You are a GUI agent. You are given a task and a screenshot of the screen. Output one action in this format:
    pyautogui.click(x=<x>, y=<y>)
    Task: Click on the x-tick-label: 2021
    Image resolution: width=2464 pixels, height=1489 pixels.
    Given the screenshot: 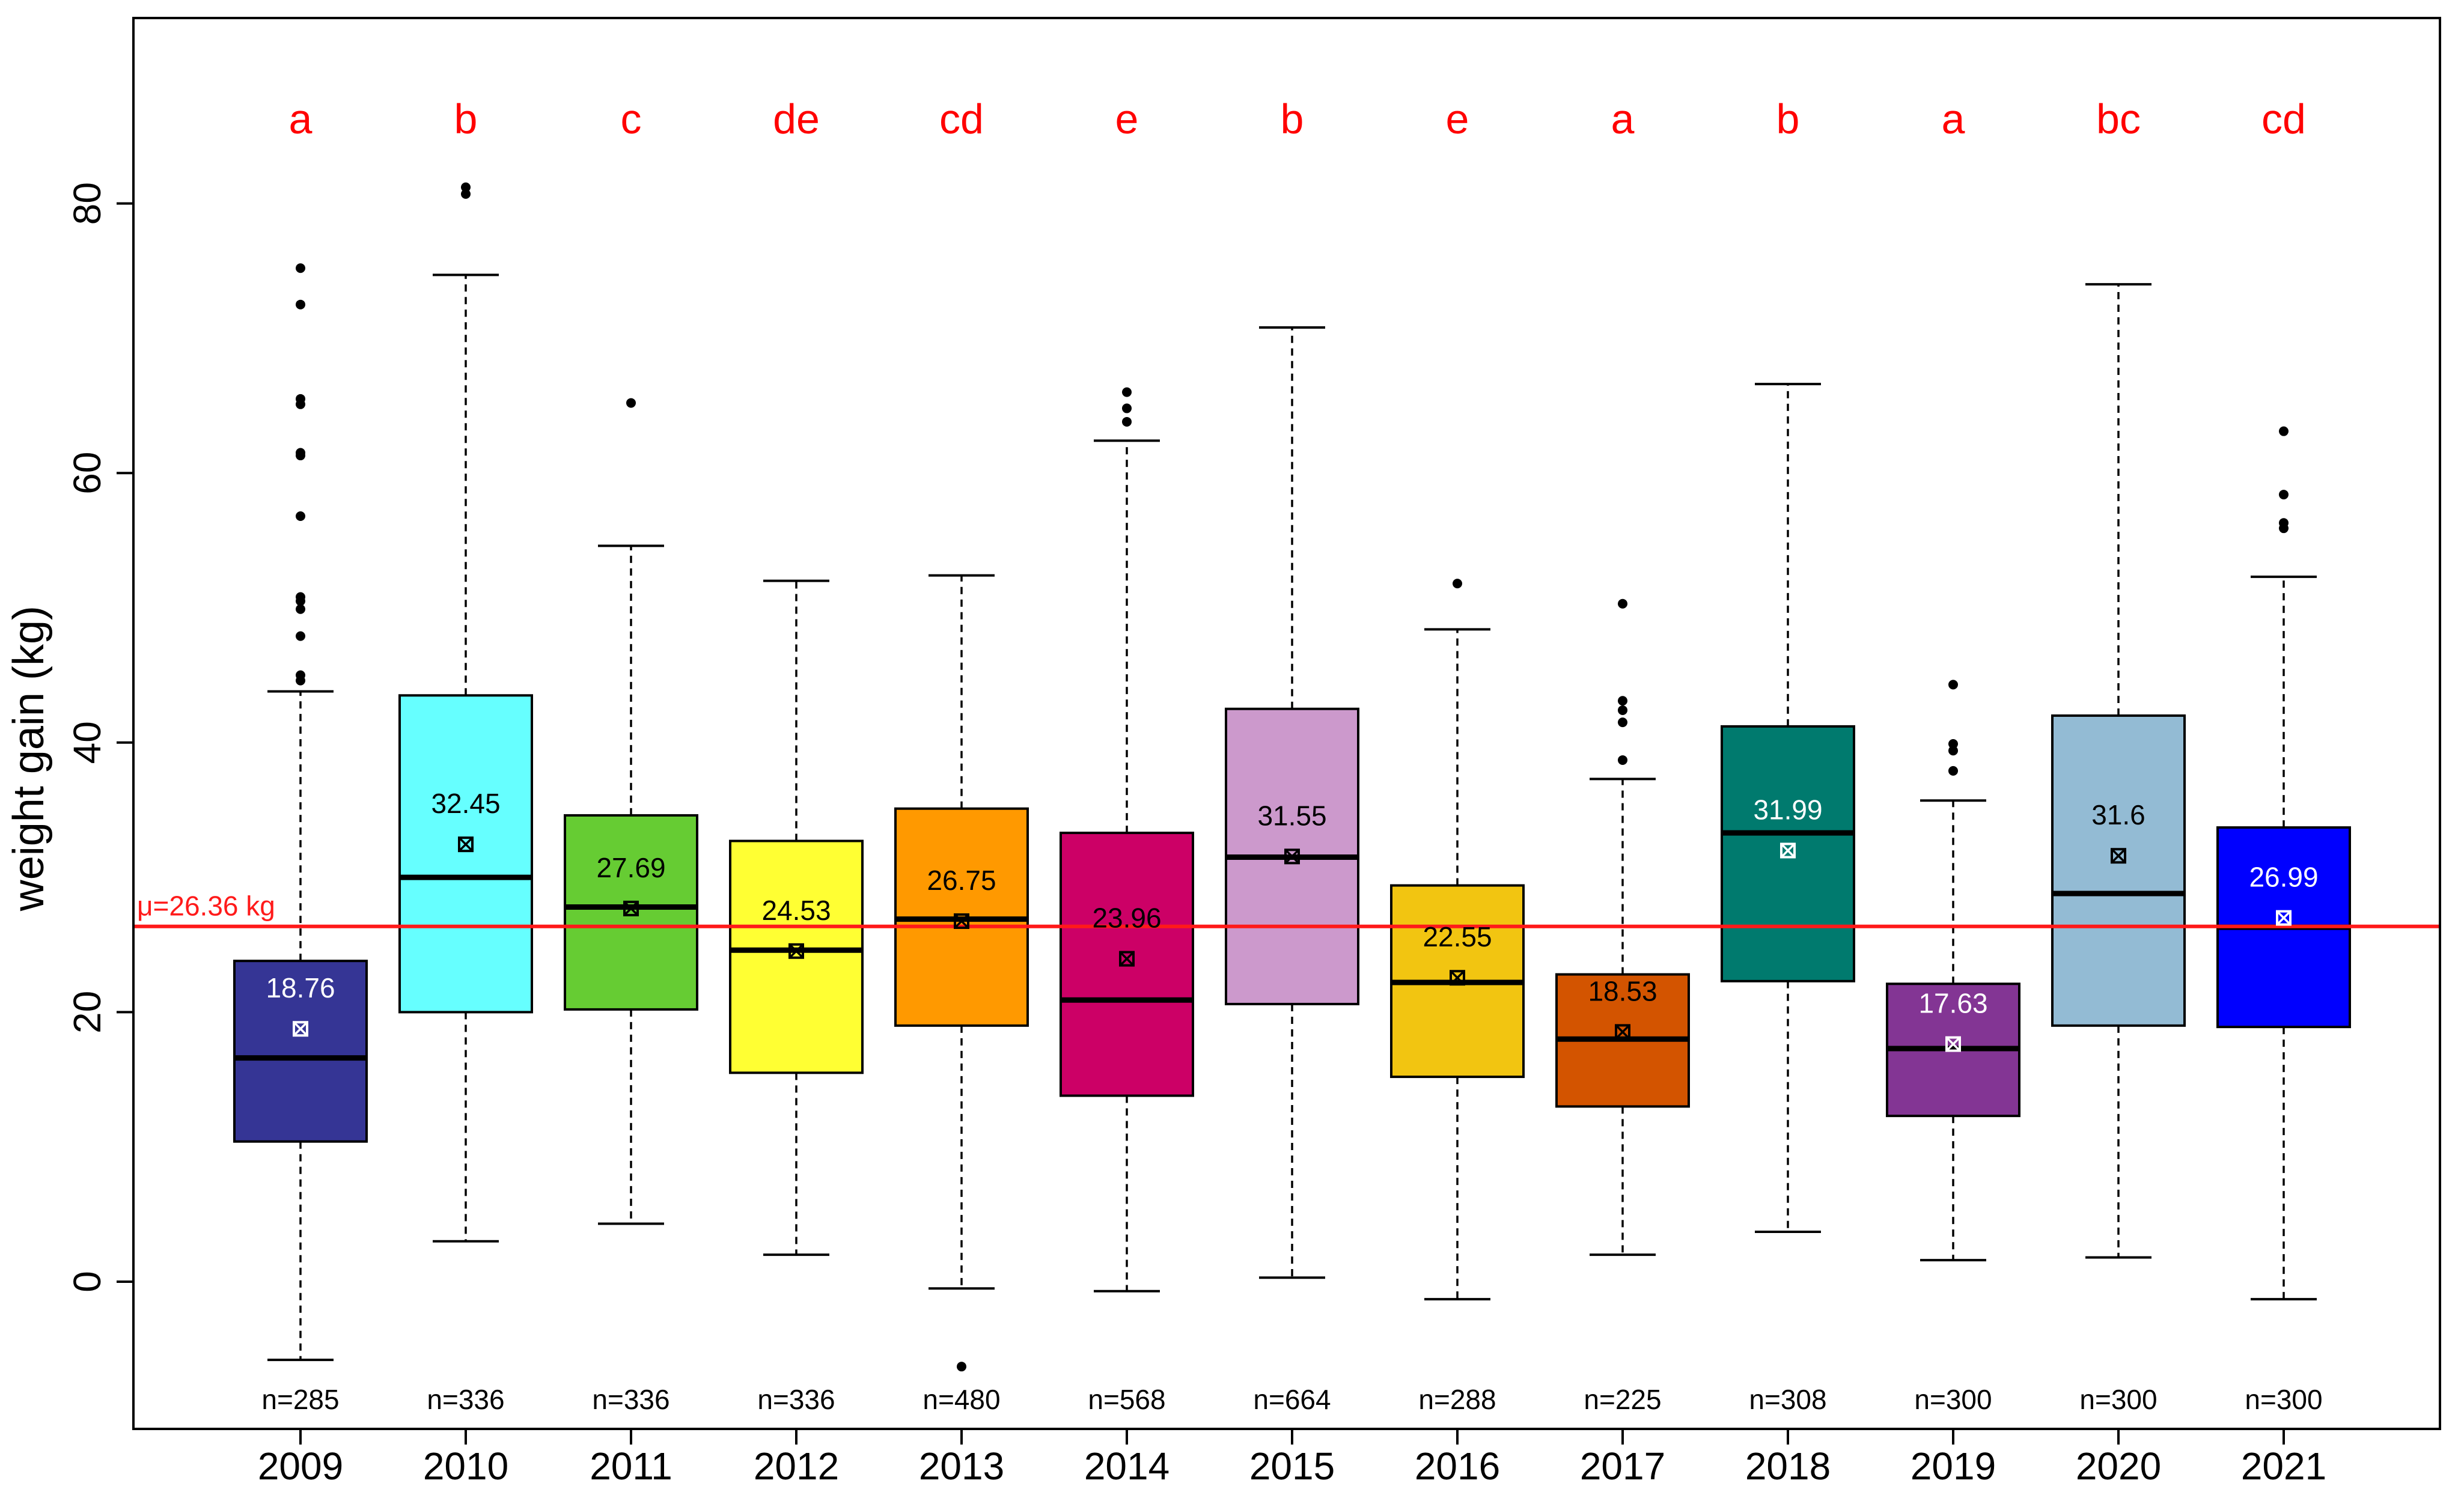 What is the action you would take?
    pyautogui.click(x=2283, y=1466)
    